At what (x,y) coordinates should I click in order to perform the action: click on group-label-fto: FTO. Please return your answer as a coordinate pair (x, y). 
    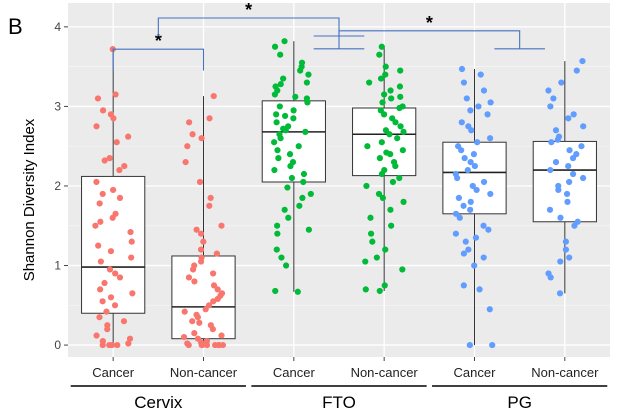
    Looking at the image, I should click on (339, 402).